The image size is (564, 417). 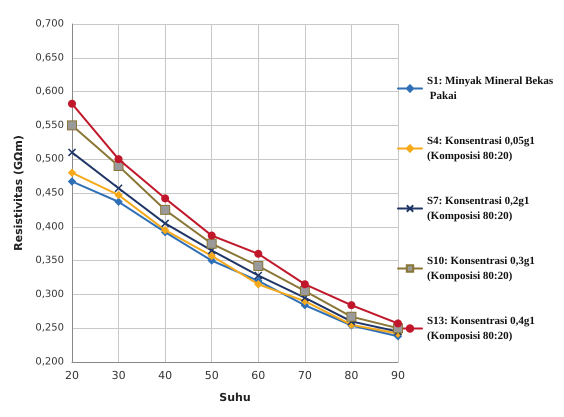 What do you see at coordinates (482, 328) in the screenshot?
I see `legend-label: S13: Konsentrasi 0,4g1 (Komposisi 80:20)` at bounding box center [482, 328].